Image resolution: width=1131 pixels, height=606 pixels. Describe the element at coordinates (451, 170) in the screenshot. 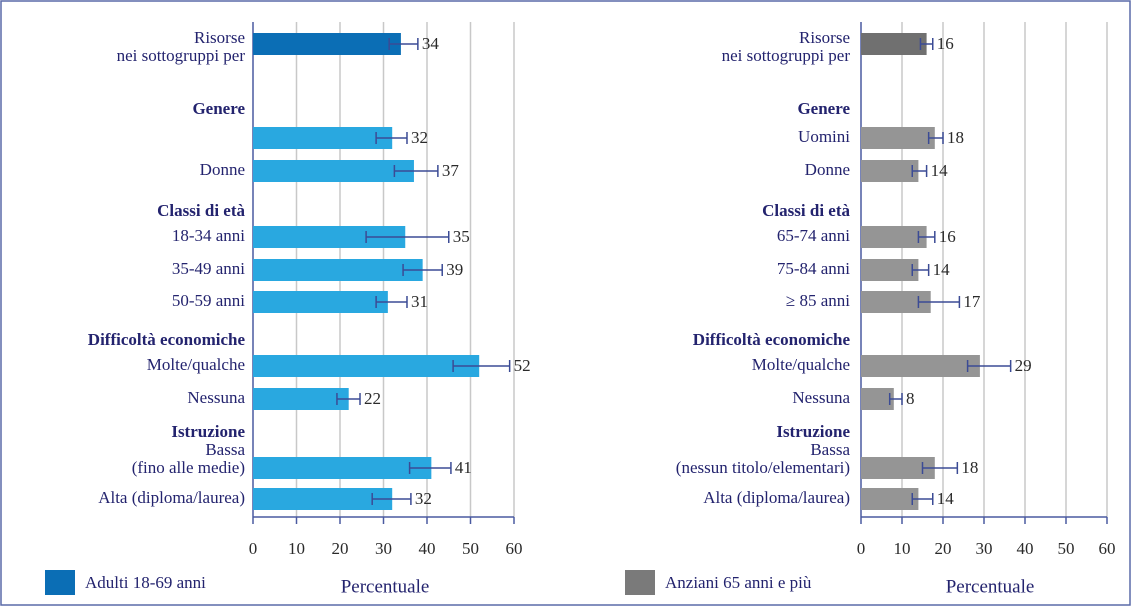

I see `value-label: 37` at that location.